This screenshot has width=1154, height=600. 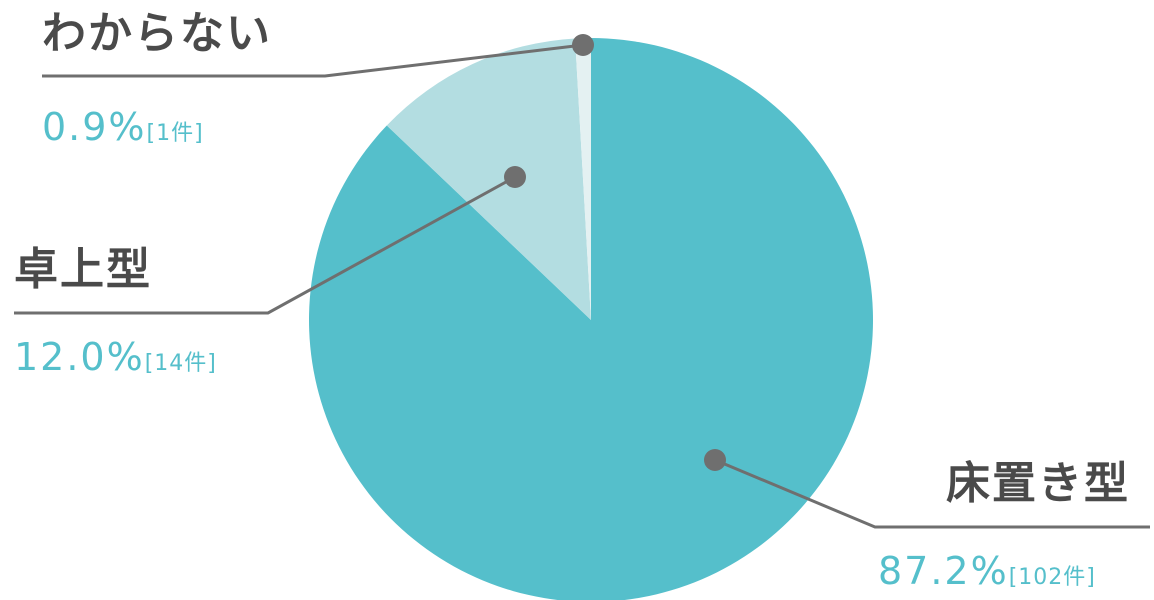 I want to click on leader-dot-wakaranai, so click(x=583, y=45).